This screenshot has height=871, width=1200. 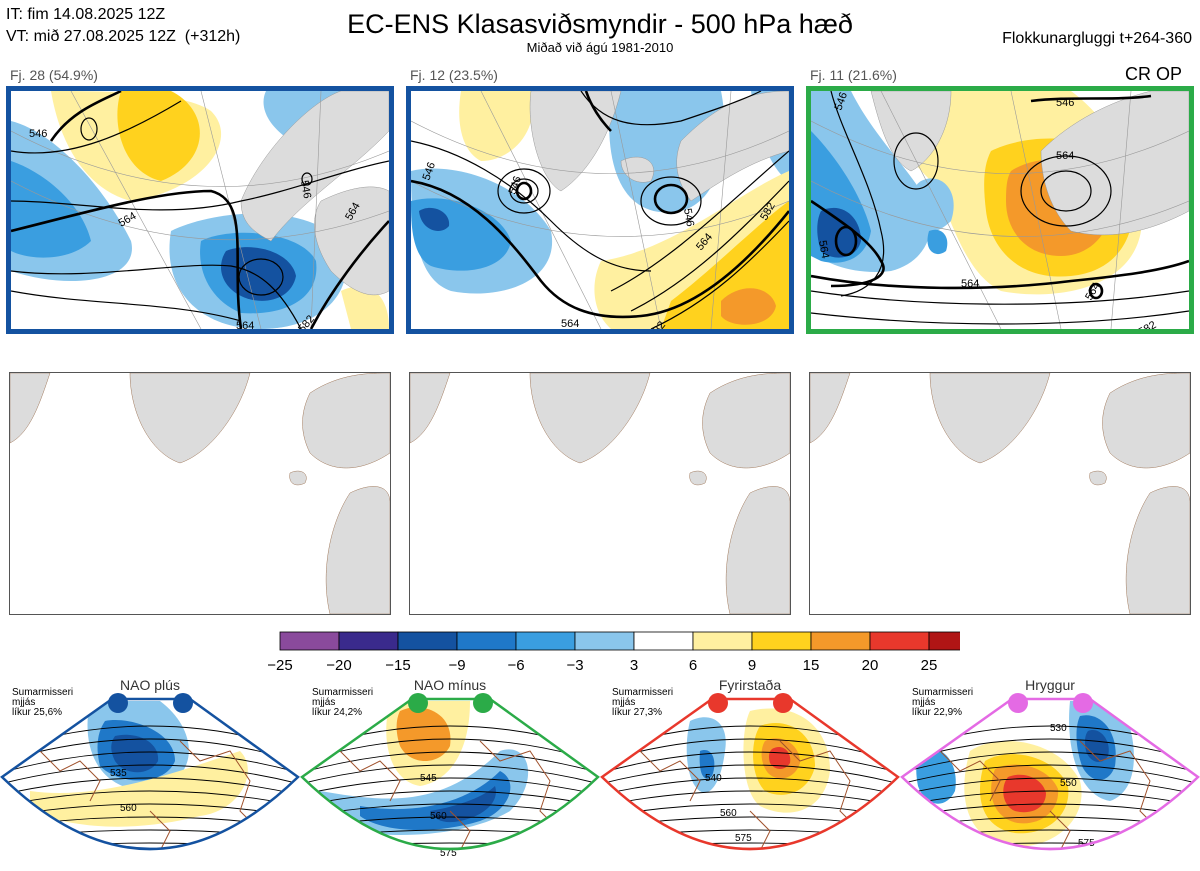 I want to click on colorbar-tick-label: 20, so click(x=870, y=665).